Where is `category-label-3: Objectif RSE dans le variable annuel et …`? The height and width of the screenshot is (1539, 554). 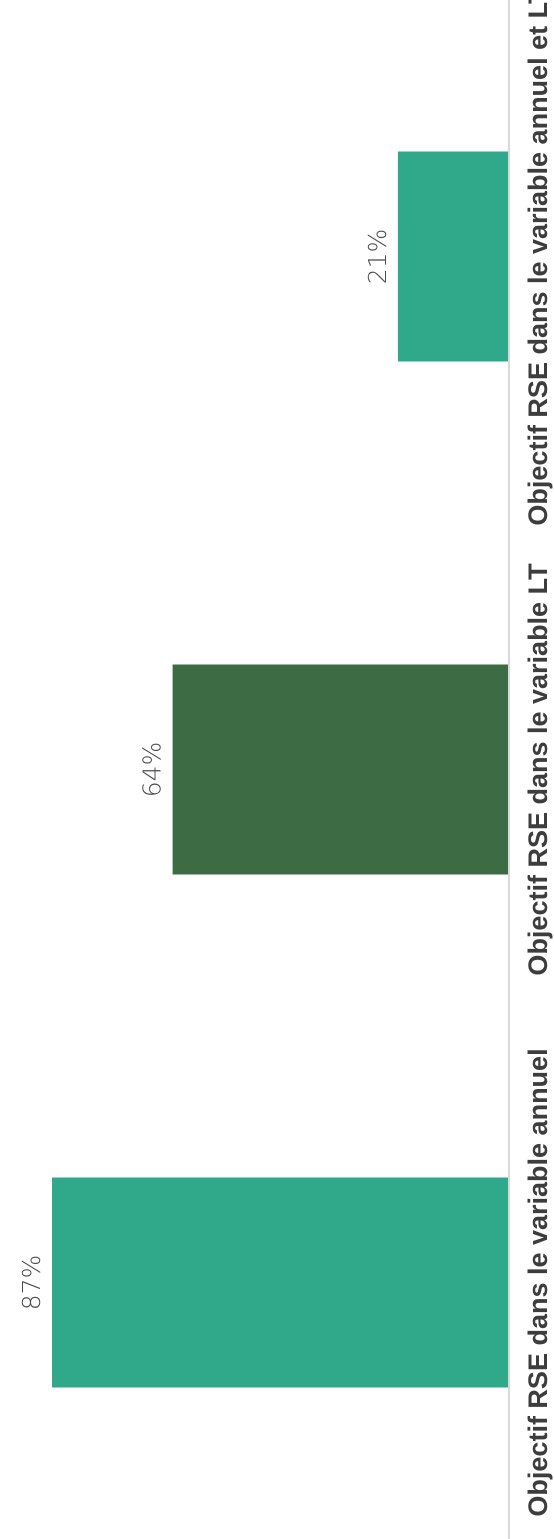
category-label-3: Objectif RSE dans le variable annuel et … is located at coordinates (538, 263).